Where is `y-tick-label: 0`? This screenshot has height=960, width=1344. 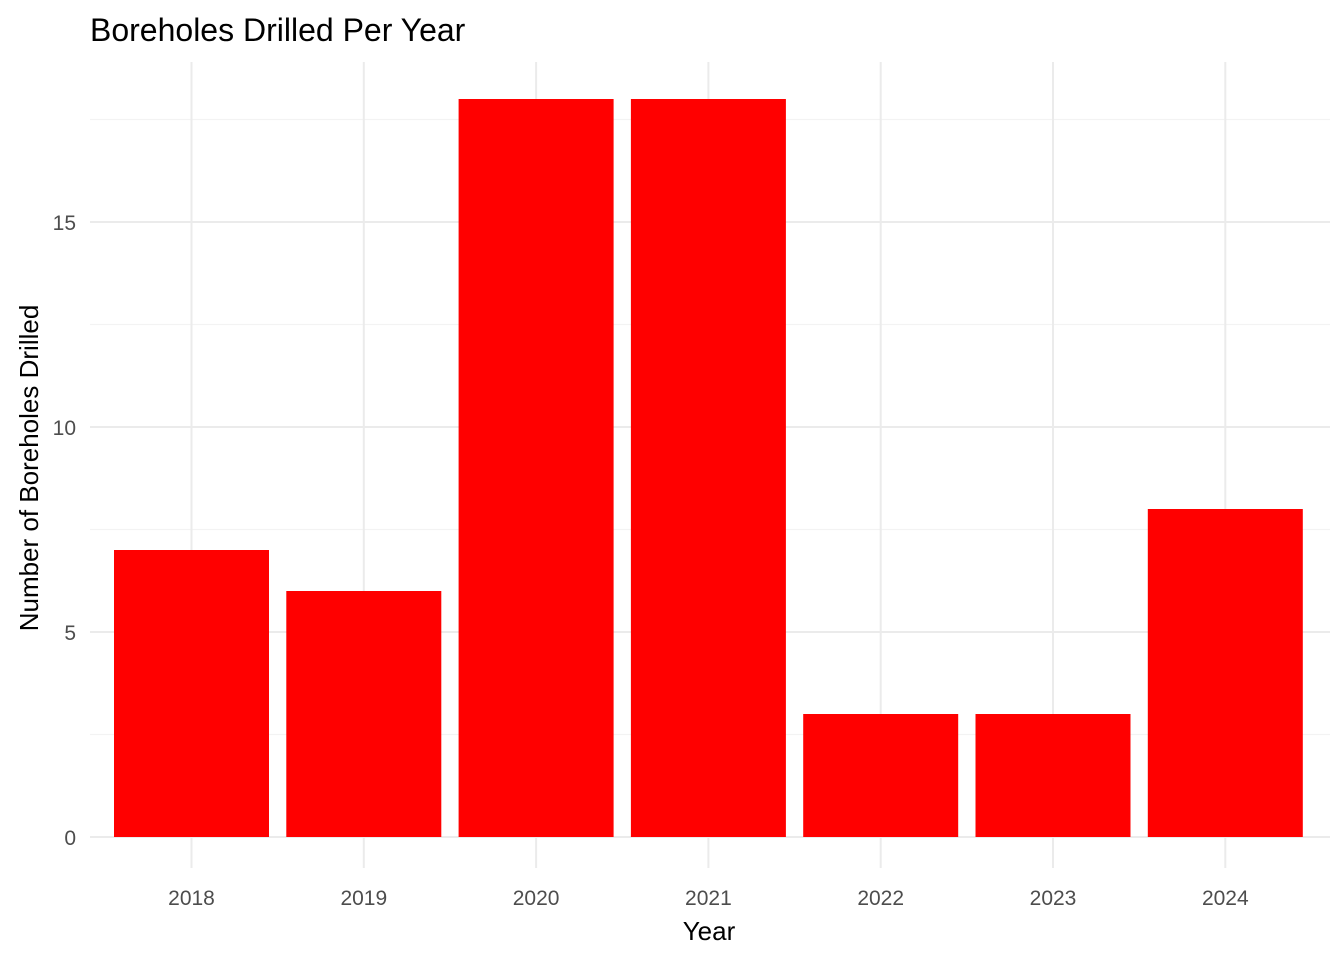 y-tick-label: 0 is located at coordinates (70, 838).